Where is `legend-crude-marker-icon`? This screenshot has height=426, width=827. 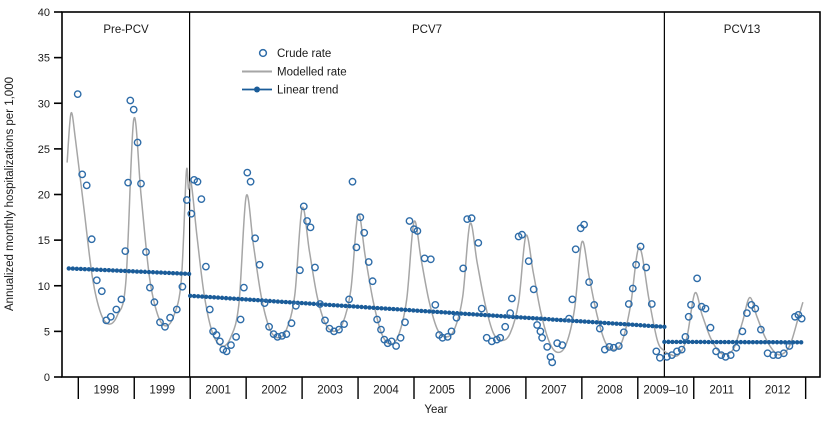 legend-crude-marker-icon is located at coordinates (263, 53).